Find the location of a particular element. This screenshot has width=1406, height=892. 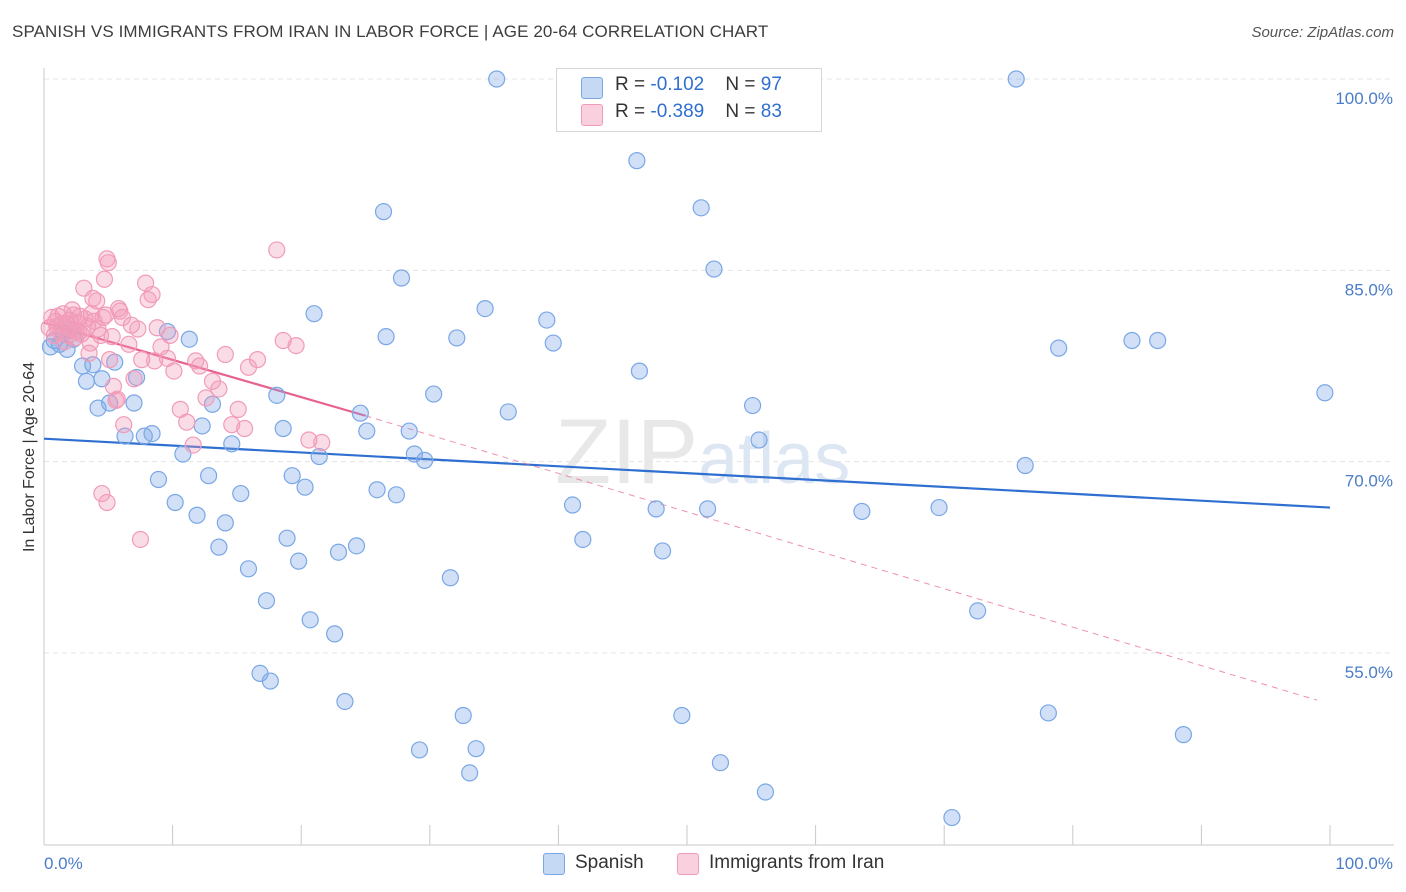

iran-points is located at coordinates (185, 395).